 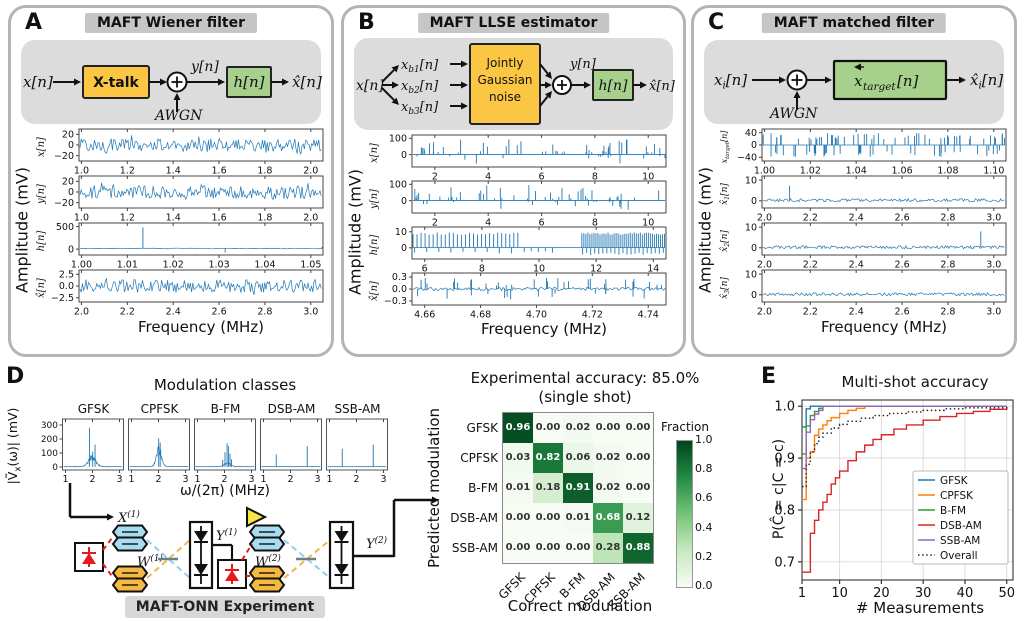 What do you see at coordinates (180, 199) in the screenshot?
I see `plot-a-1: 200−201.0 1.2 1.4 1.6 1.8 2.0 y[n]` at bounding box center [180, 199].